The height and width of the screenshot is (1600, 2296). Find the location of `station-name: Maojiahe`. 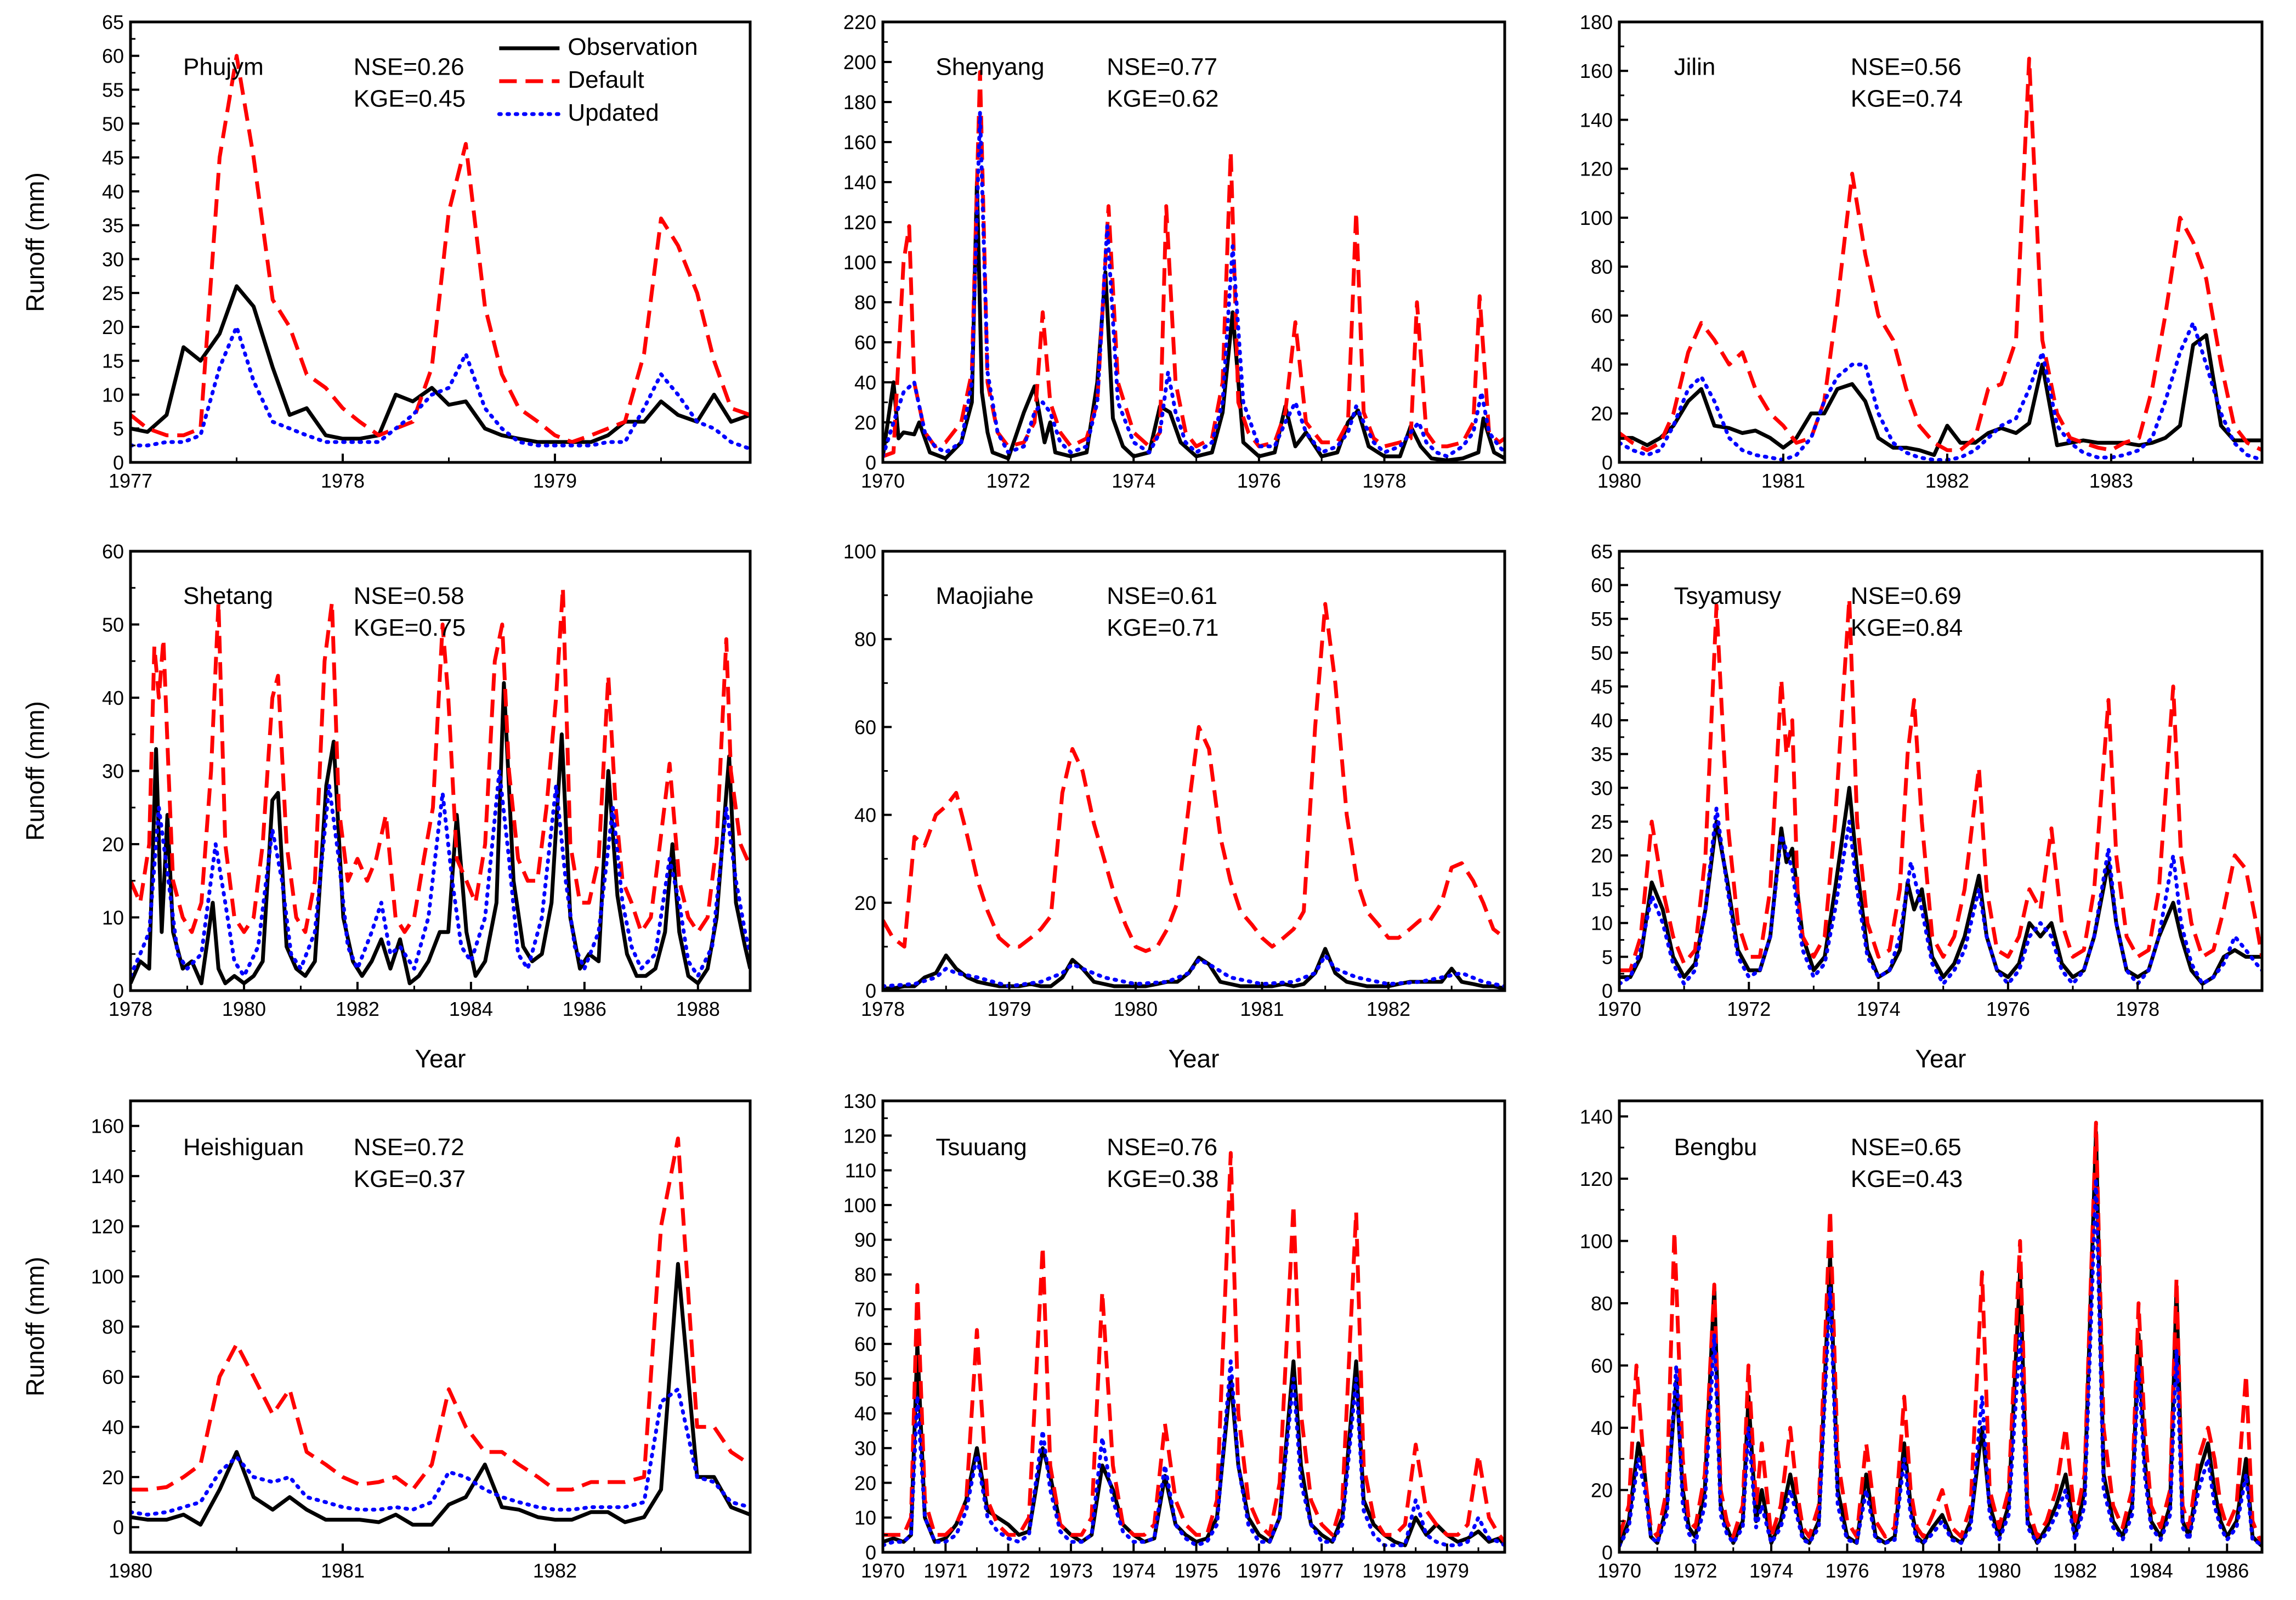

station-name: Maojiahe is located at coordinates (985, 596).